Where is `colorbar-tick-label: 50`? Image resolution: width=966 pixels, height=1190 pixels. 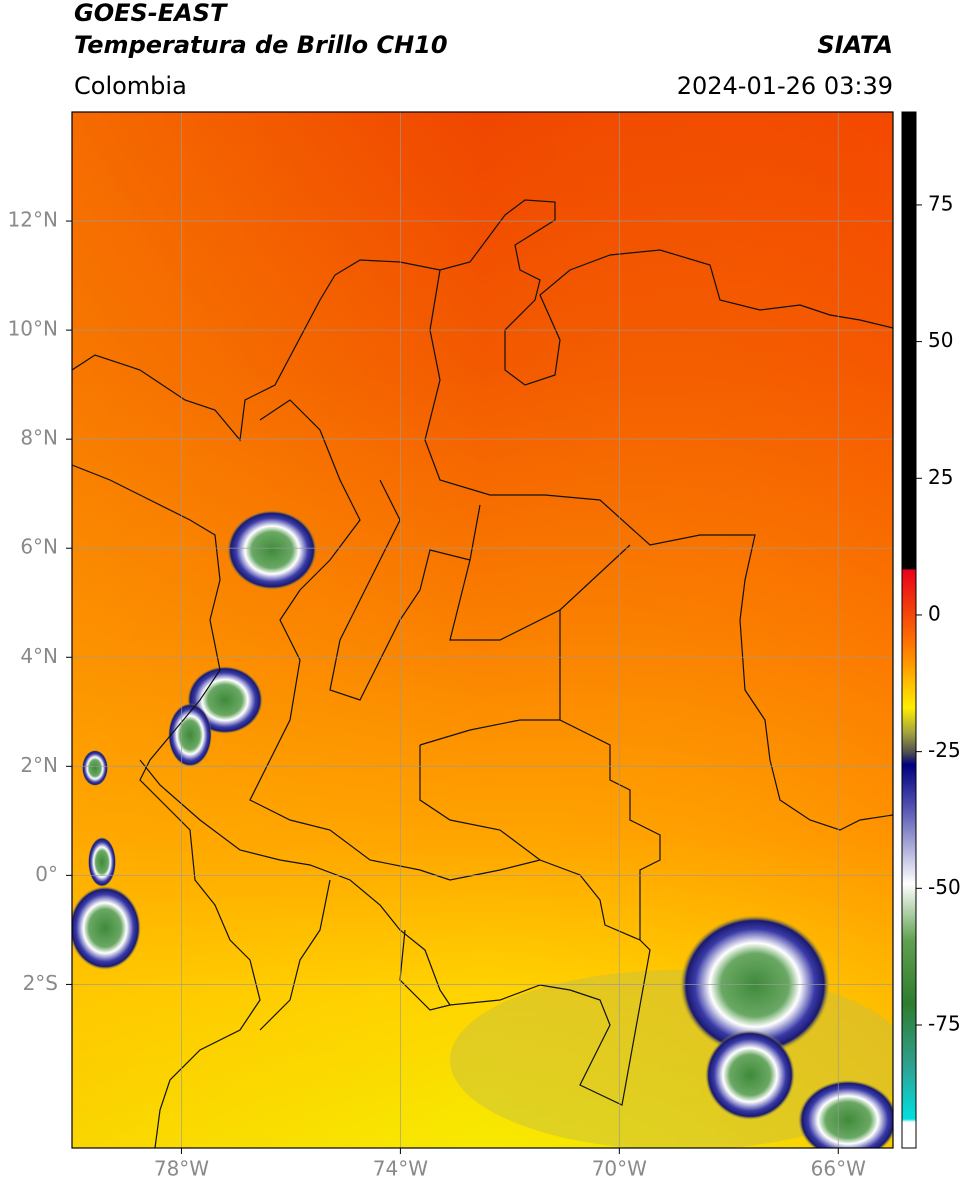 colorbar-tick-label: 50 is located at coordinates (940, 340).